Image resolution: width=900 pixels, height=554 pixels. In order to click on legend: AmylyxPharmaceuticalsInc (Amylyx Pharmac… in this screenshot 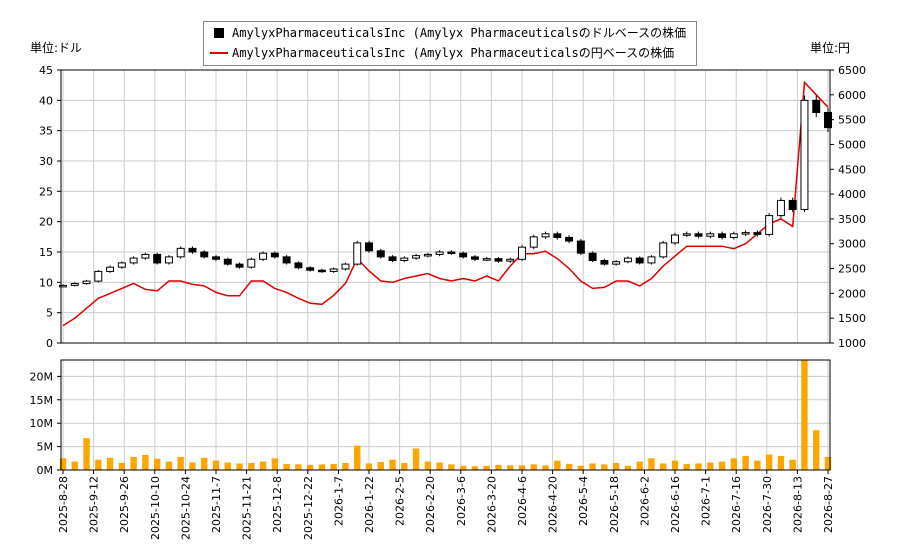, I will do `click(450, 43)`.